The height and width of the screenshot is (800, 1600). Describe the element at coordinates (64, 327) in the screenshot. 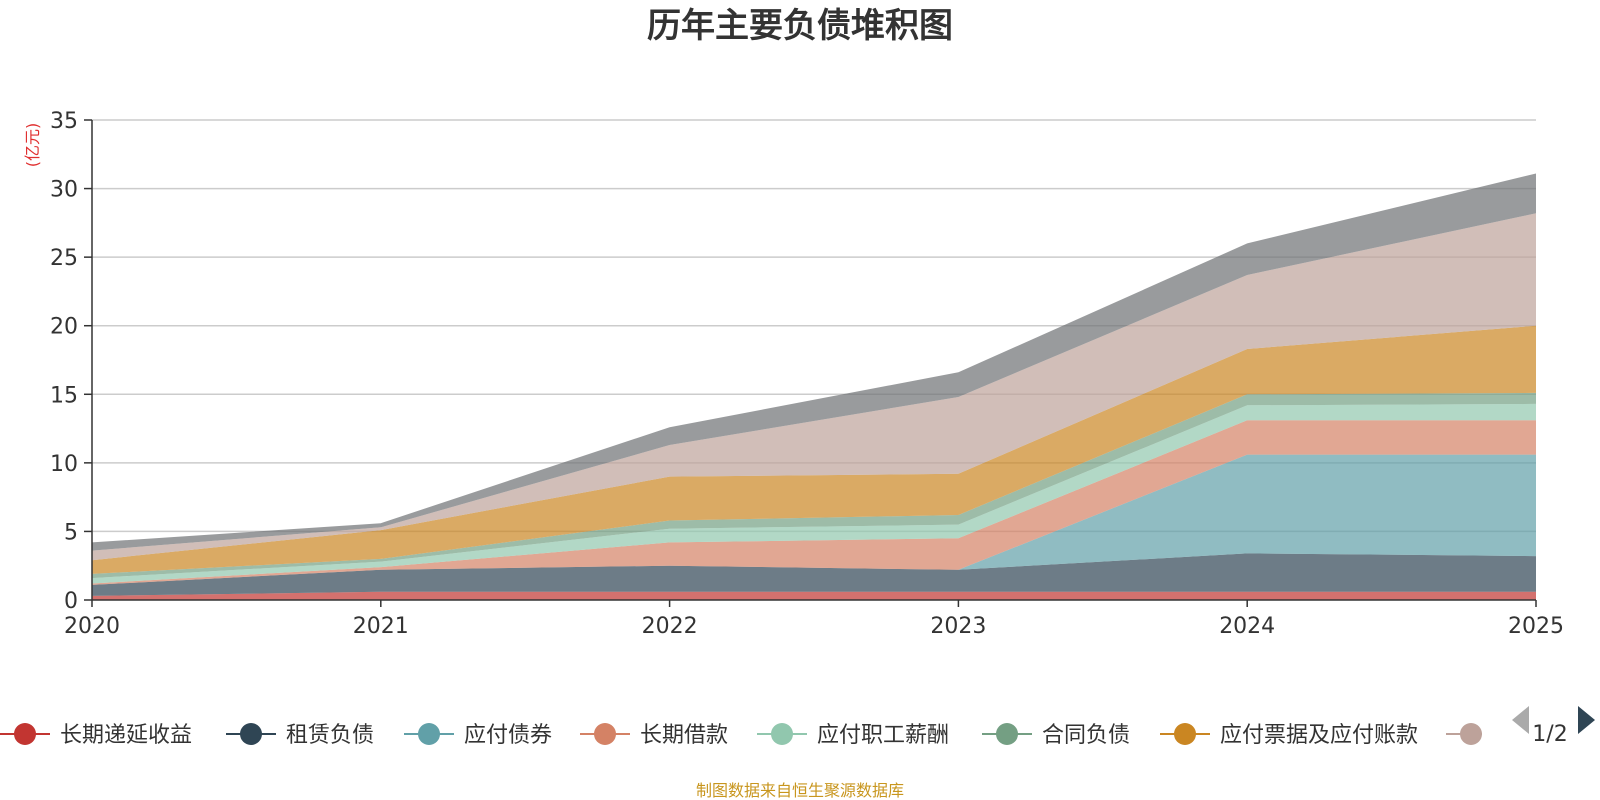

I see `y-tick-label: 20` at that location.